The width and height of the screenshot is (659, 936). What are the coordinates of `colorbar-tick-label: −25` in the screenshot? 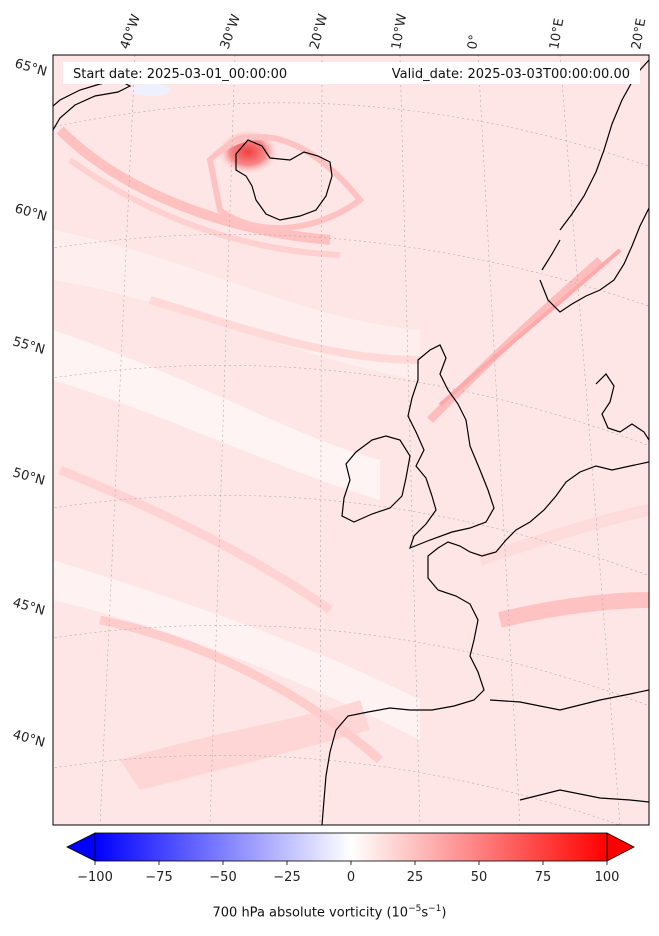 It's located at (286, 877).